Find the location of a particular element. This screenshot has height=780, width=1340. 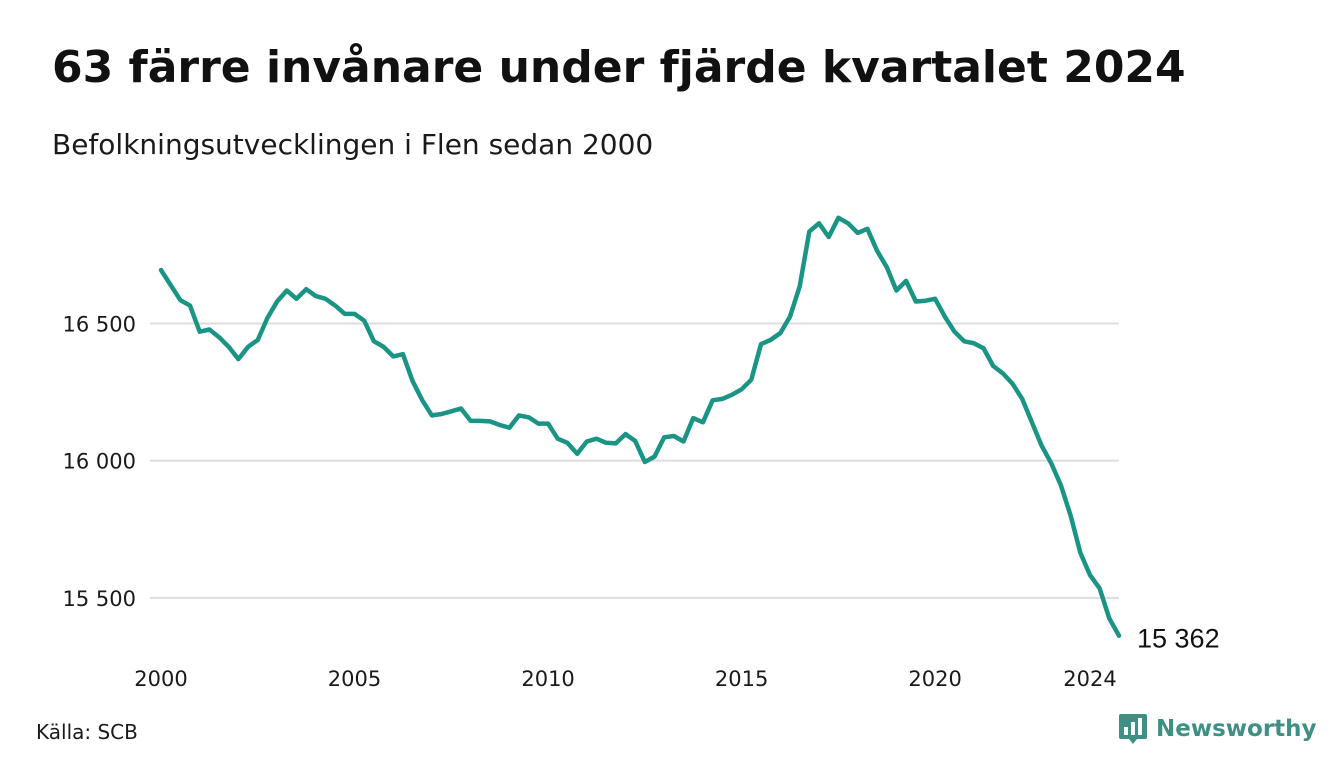

end-value-layer: 15 362 is located at coordinates (1178, 639).